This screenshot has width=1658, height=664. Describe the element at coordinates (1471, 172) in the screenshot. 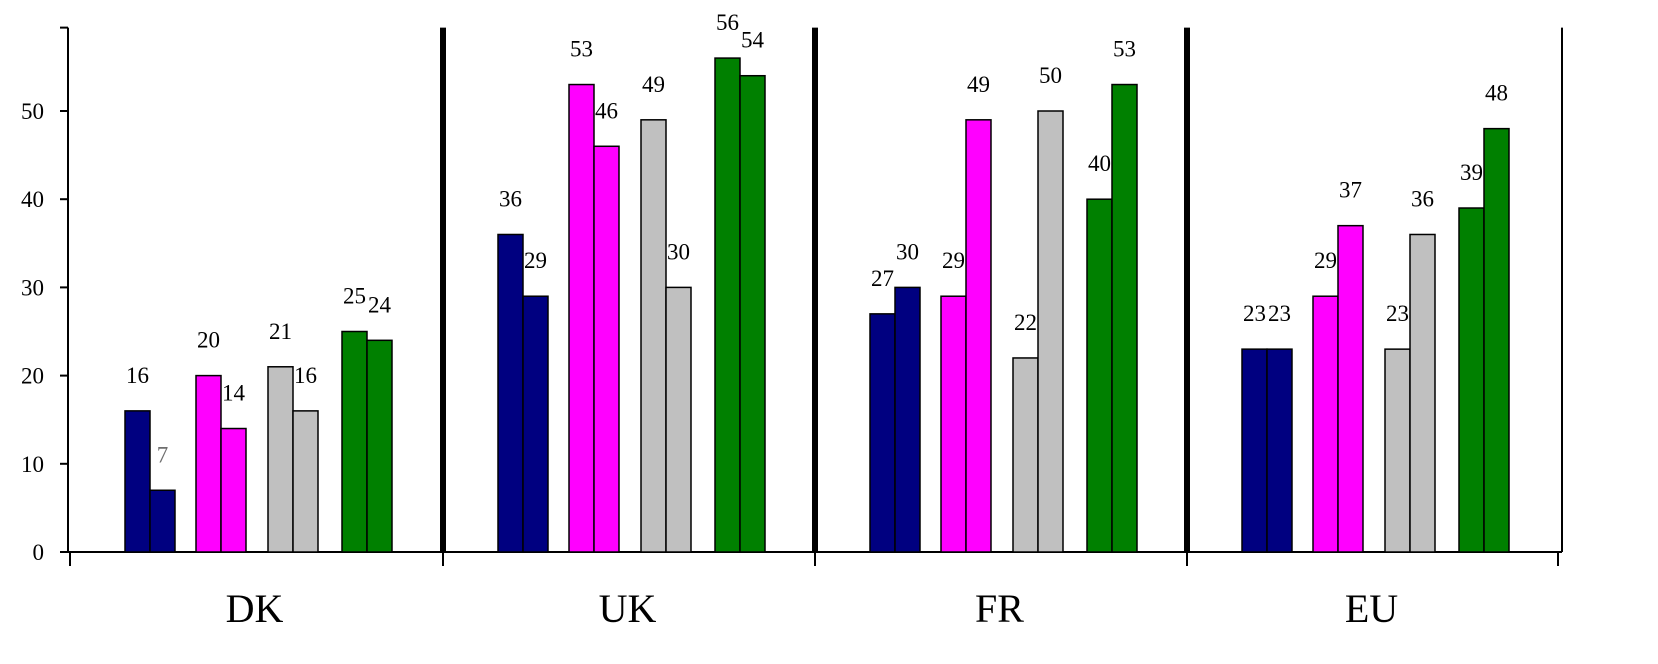

I see `data-label: 39` at that location.